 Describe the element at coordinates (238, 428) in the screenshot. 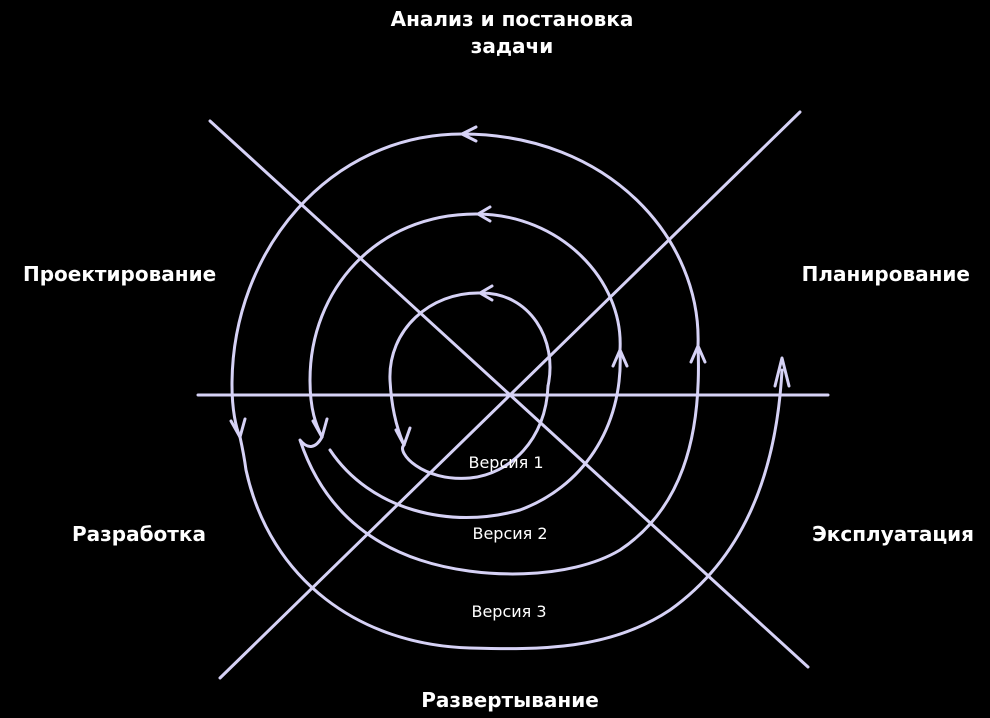

I see `arrowhead-coil-3-left` at that location.